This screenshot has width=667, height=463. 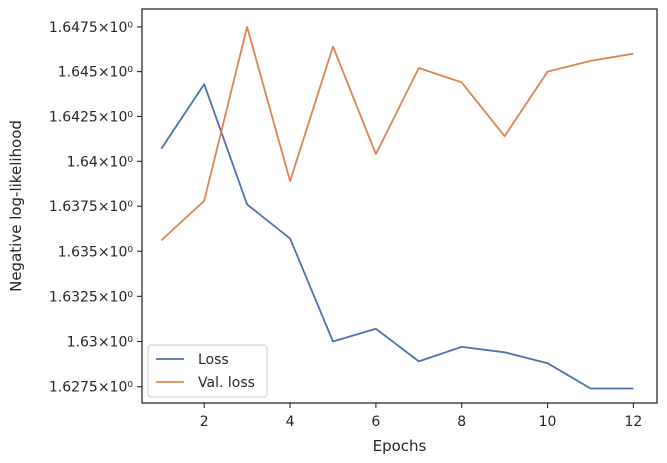 I want to click on y-tick-label: 1.645×10⁰, so click(x=96, y=73).